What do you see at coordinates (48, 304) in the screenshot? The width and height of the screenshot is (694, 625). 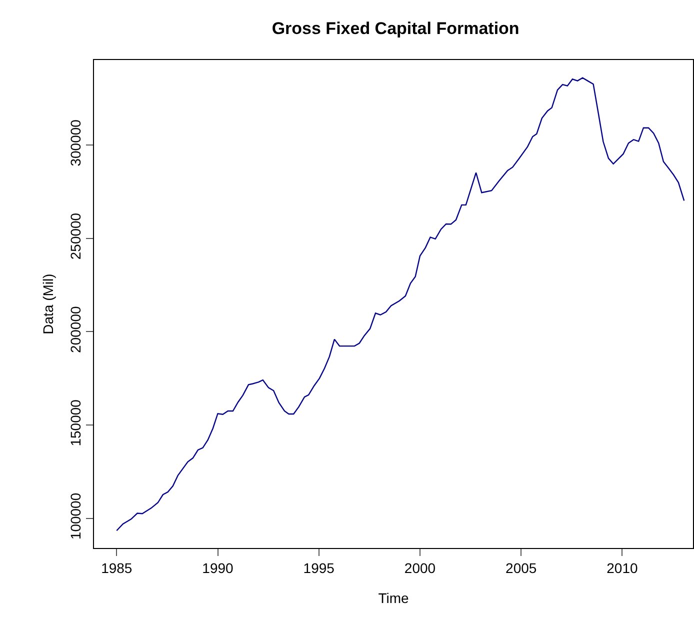 I see `y-axis-title: Data (Mil)` at bounding box center [48, 304].